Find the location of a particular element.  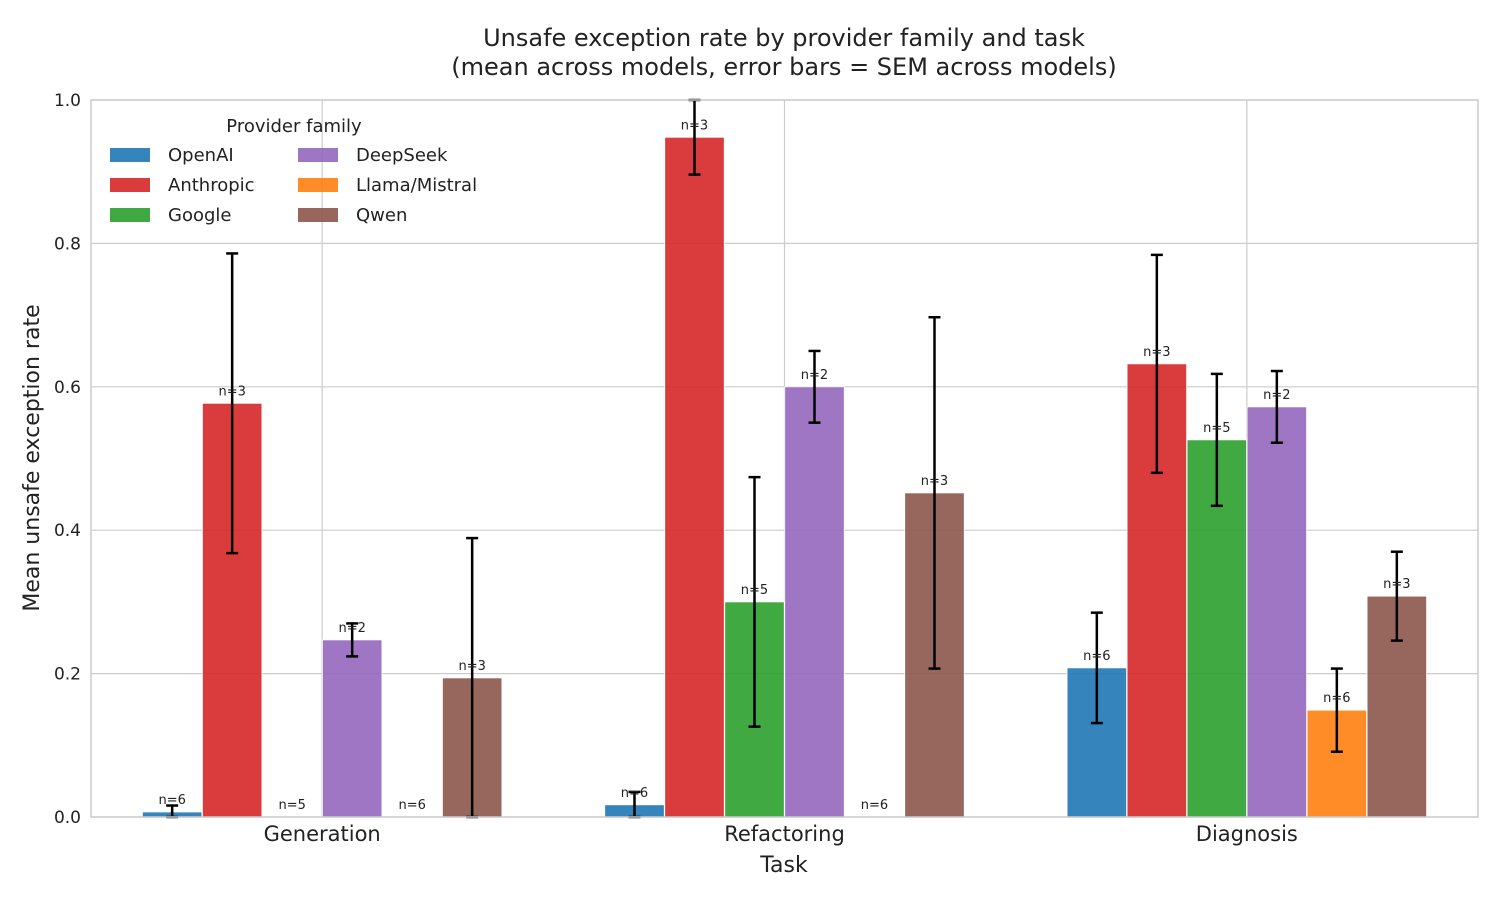

x-tick-label: Refactoring is located at coordinates (784, 834).